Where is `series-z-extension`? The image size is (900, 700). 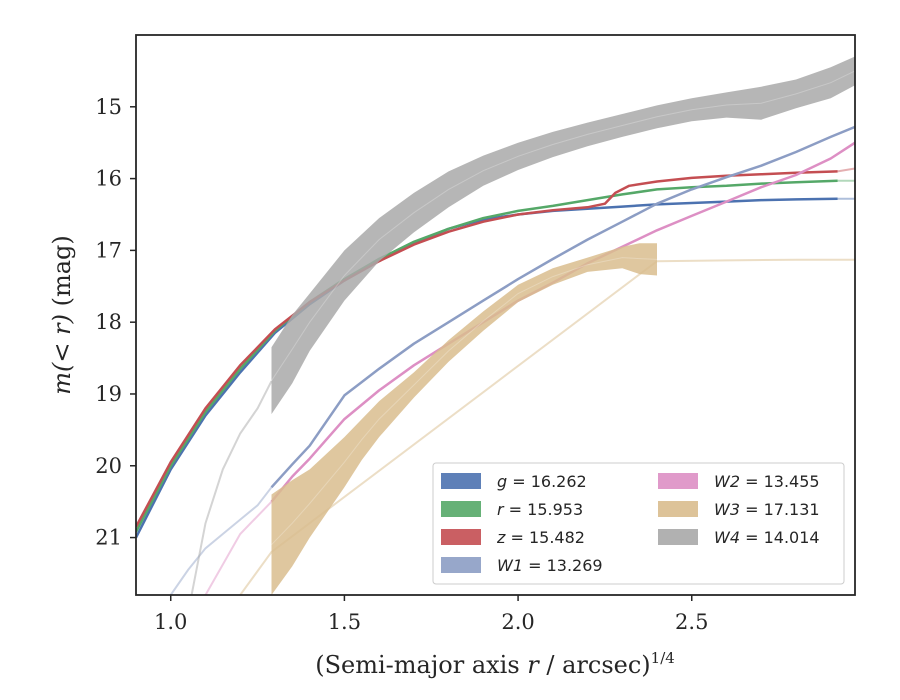 series-z-extension is located at coordinates (846, 170).